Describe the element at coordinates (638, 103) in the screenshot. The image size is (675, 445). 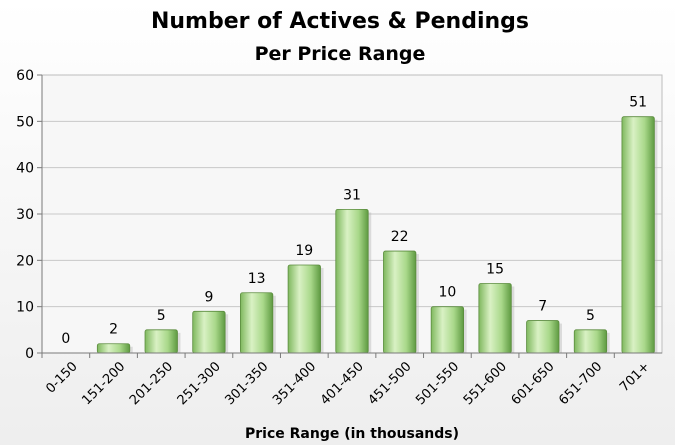
I see `data-label-701+: 51` at that location.